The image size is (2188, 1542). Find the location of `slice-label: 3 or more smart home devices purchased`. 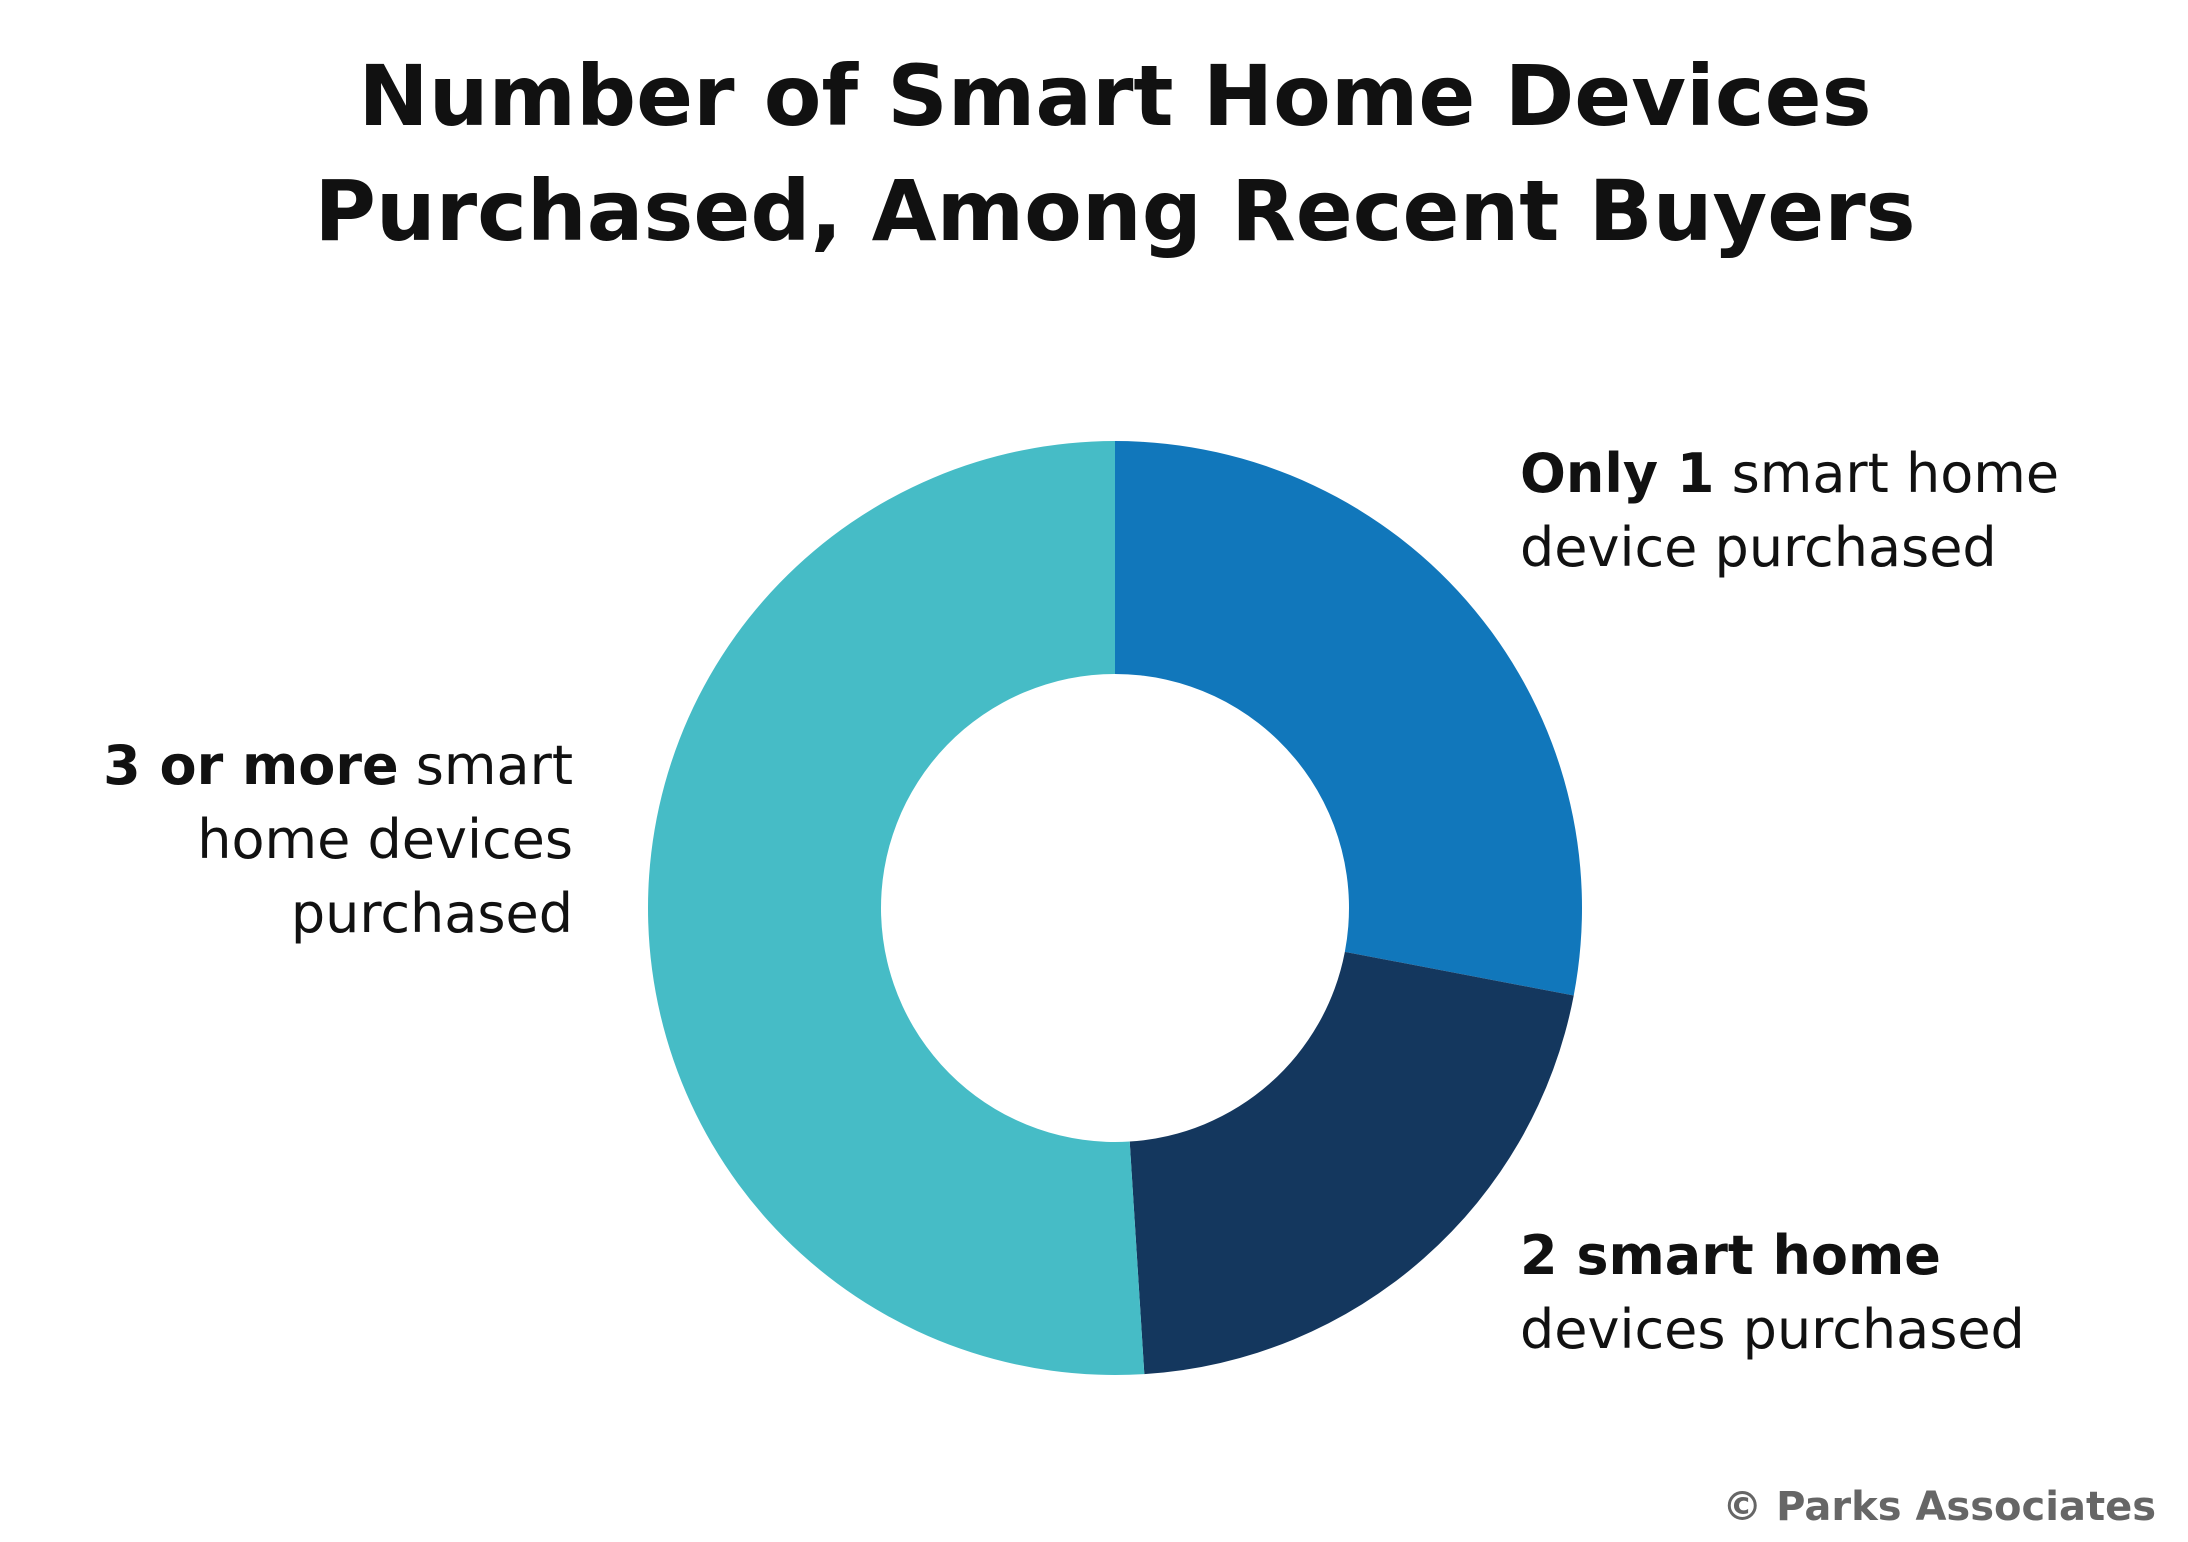

slice-label: 3 or more smart home devices purchased is located at coordinates (313, 840).